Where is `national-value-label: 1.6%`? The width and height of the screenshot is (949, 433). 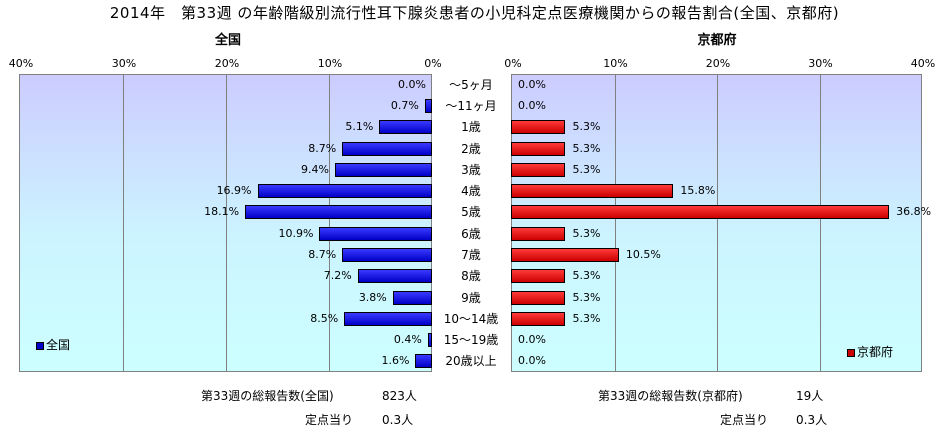
national-value-label: 1.6% is located at coordinates (395, 361).